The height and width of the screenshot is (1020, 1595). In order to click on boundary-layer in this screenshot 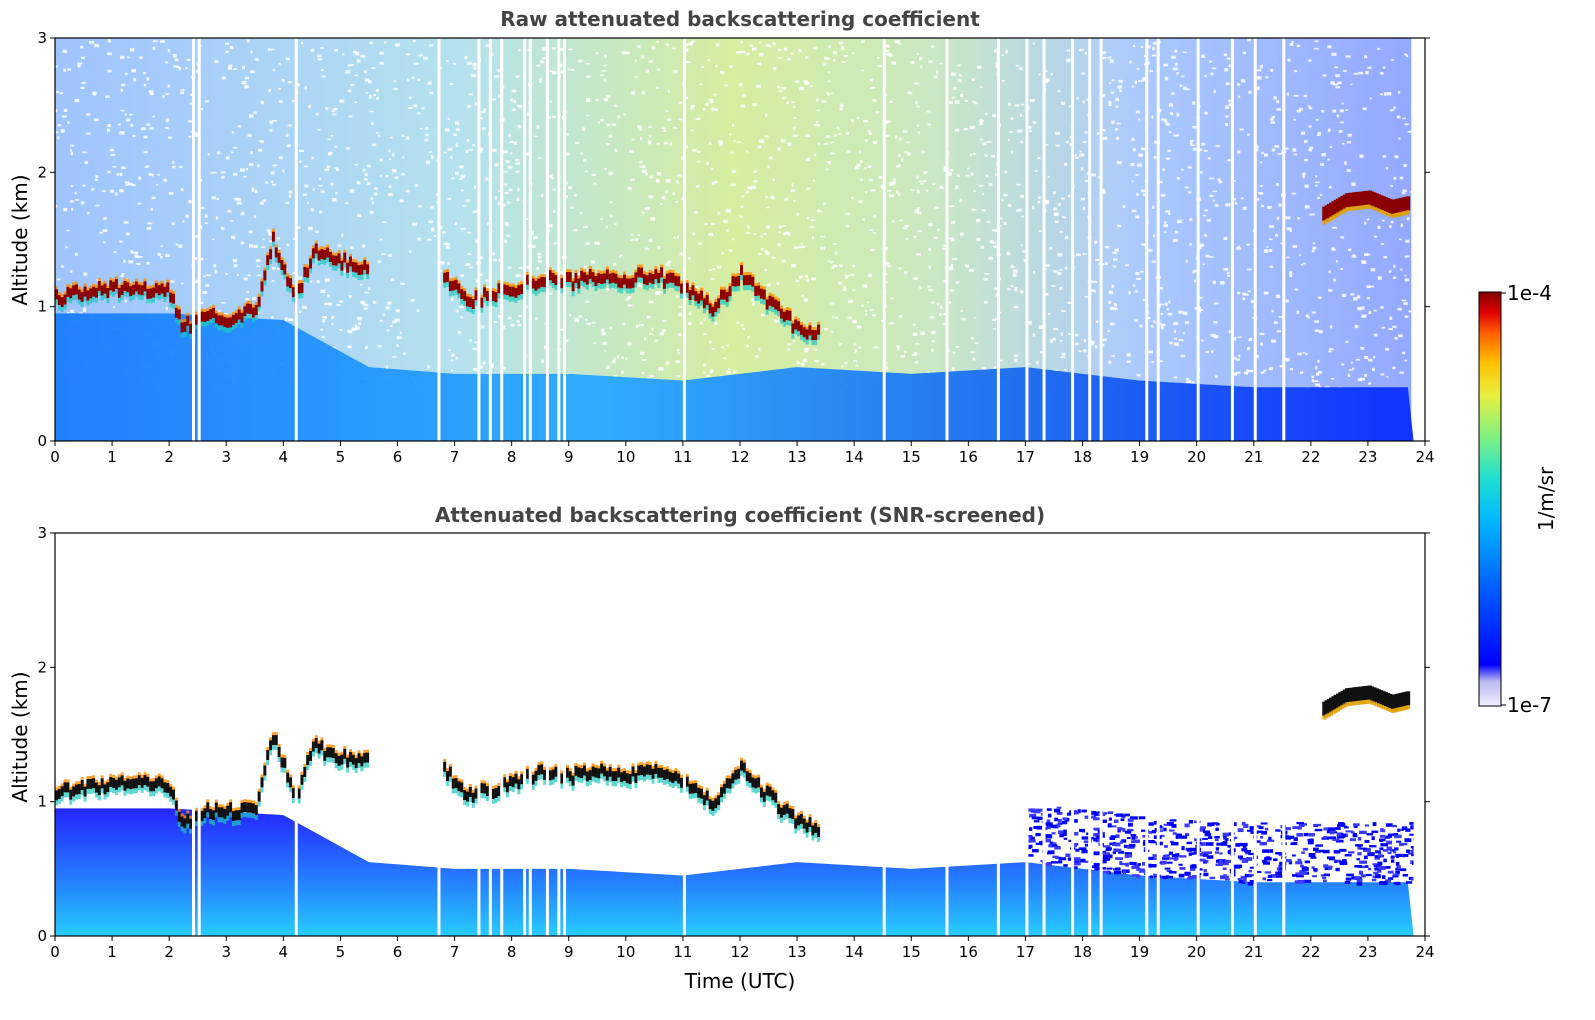, I will do `click(734, 872)`.